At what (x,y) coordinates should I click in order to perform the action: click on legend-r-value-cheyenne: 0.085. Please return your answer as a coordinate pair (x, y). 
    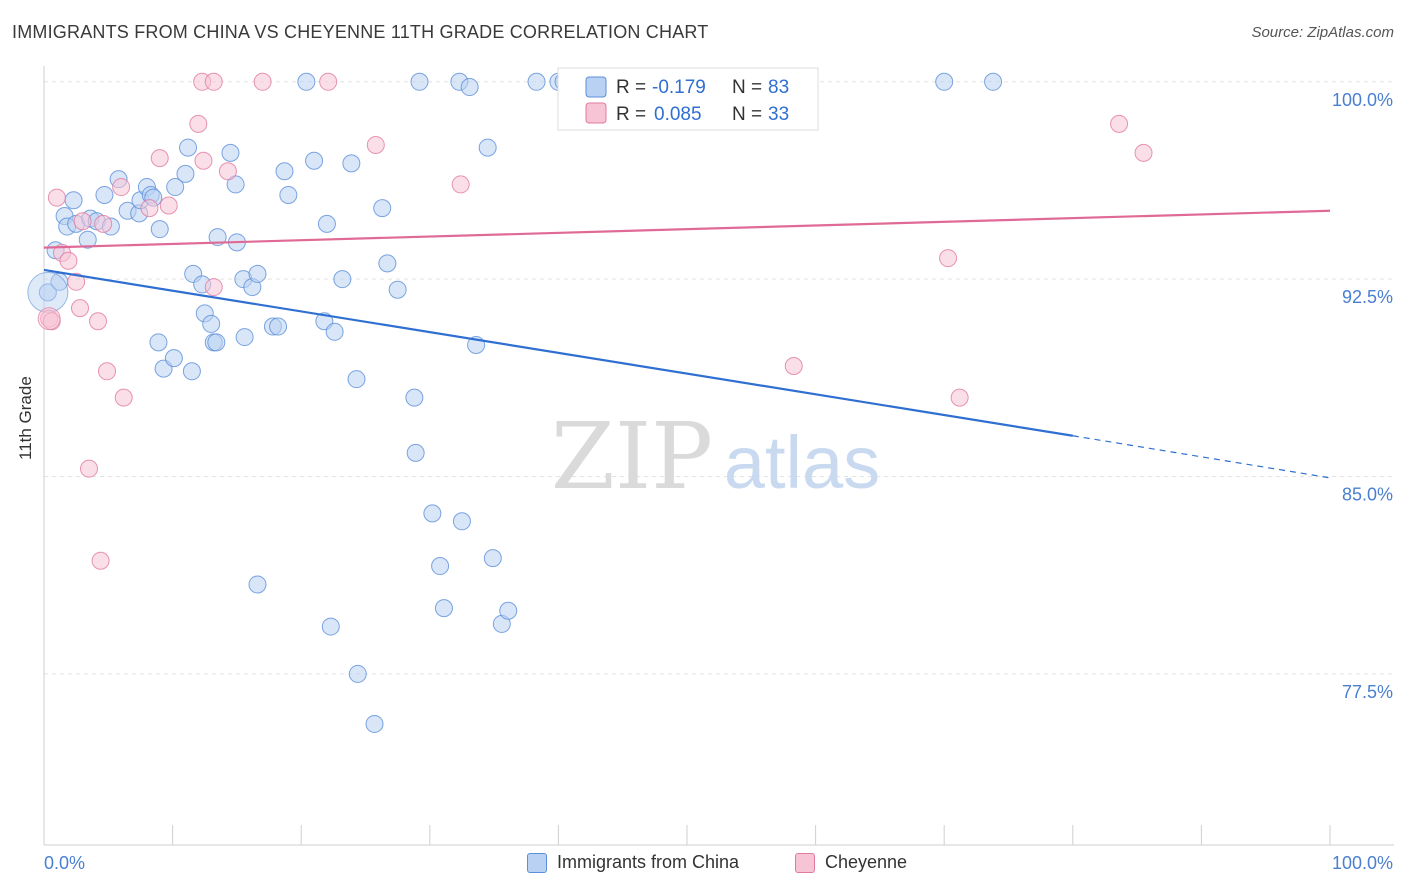
    Looking at the image, I should click on (678, 114).